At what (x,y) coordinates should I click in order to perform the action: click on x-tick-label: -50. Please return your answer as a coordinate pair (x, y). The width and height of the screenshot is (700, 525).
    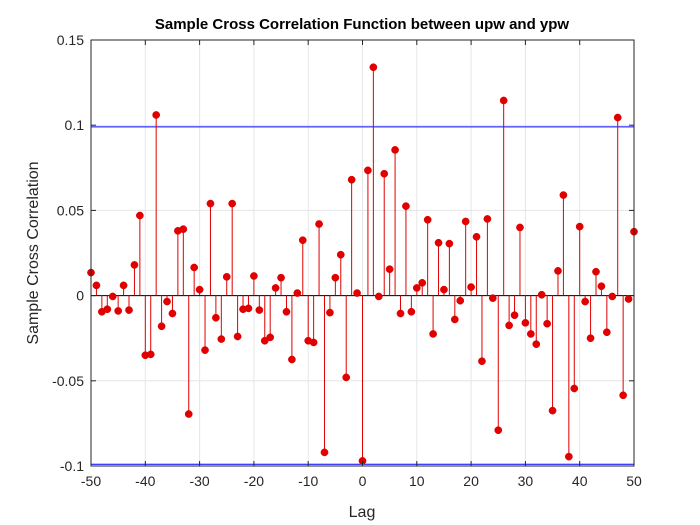
    Looking at the image, I should click on (91, 481).